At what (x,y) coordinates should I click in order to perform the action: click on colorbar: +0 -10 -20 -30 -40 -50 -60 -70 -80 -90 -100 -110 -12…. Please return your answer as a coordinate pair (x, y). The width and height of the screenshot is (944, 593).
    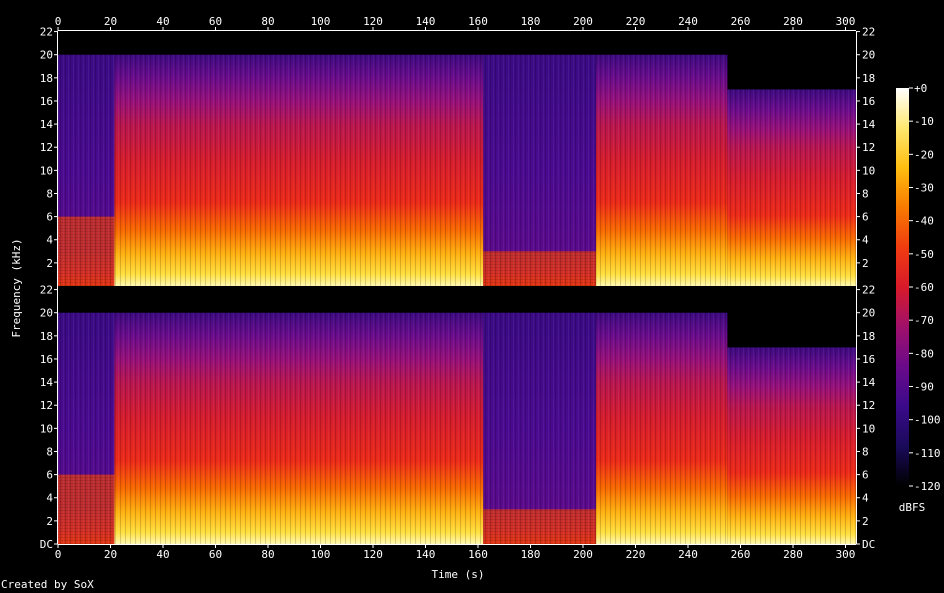
    Looking at the image, I should click on (918, 287).